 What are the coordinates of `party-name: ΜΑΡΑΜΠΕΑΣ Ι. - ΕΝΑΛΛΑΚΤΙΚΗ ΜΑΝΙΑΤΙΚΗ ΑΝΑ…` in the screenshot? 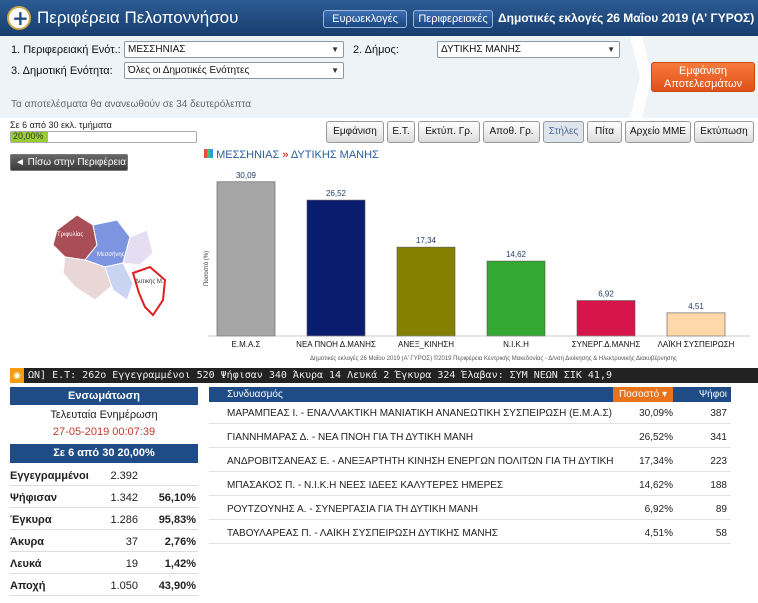 It's located at (420, 413).